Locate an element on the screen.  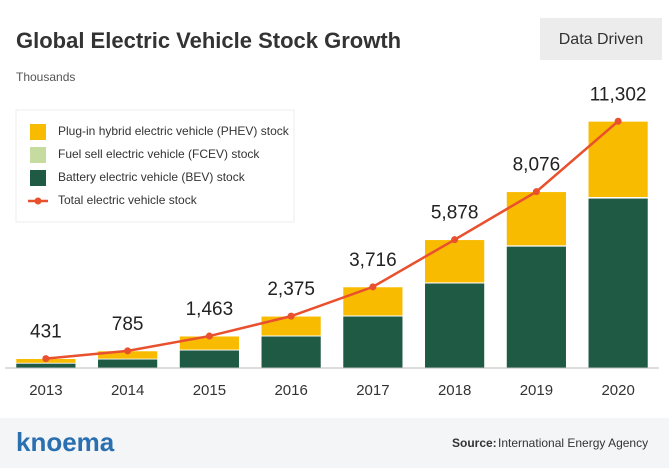
data-label: 2,375 is located at coordinates (291, 289).